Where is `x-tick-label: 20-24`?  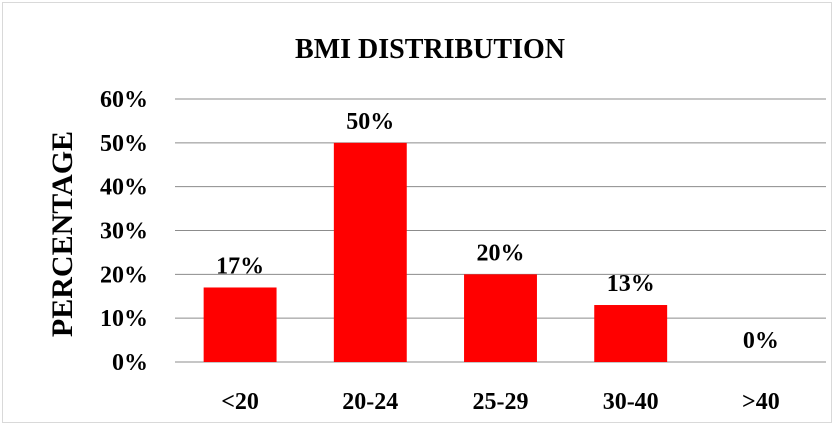 x-tick-label: 20-24 is located at coordinates (370, 402).